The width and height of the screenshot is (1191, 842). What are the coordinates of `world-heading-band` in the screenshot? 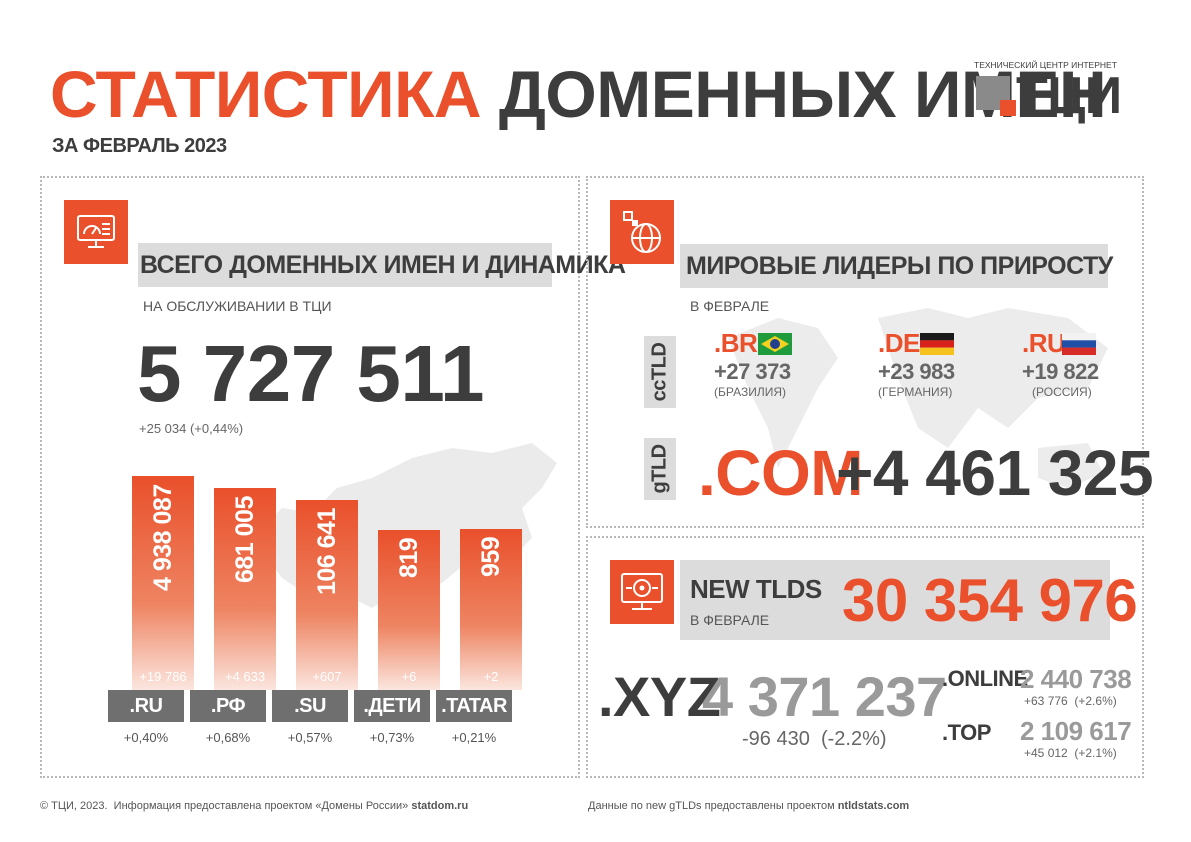 It's located at (894, 266).